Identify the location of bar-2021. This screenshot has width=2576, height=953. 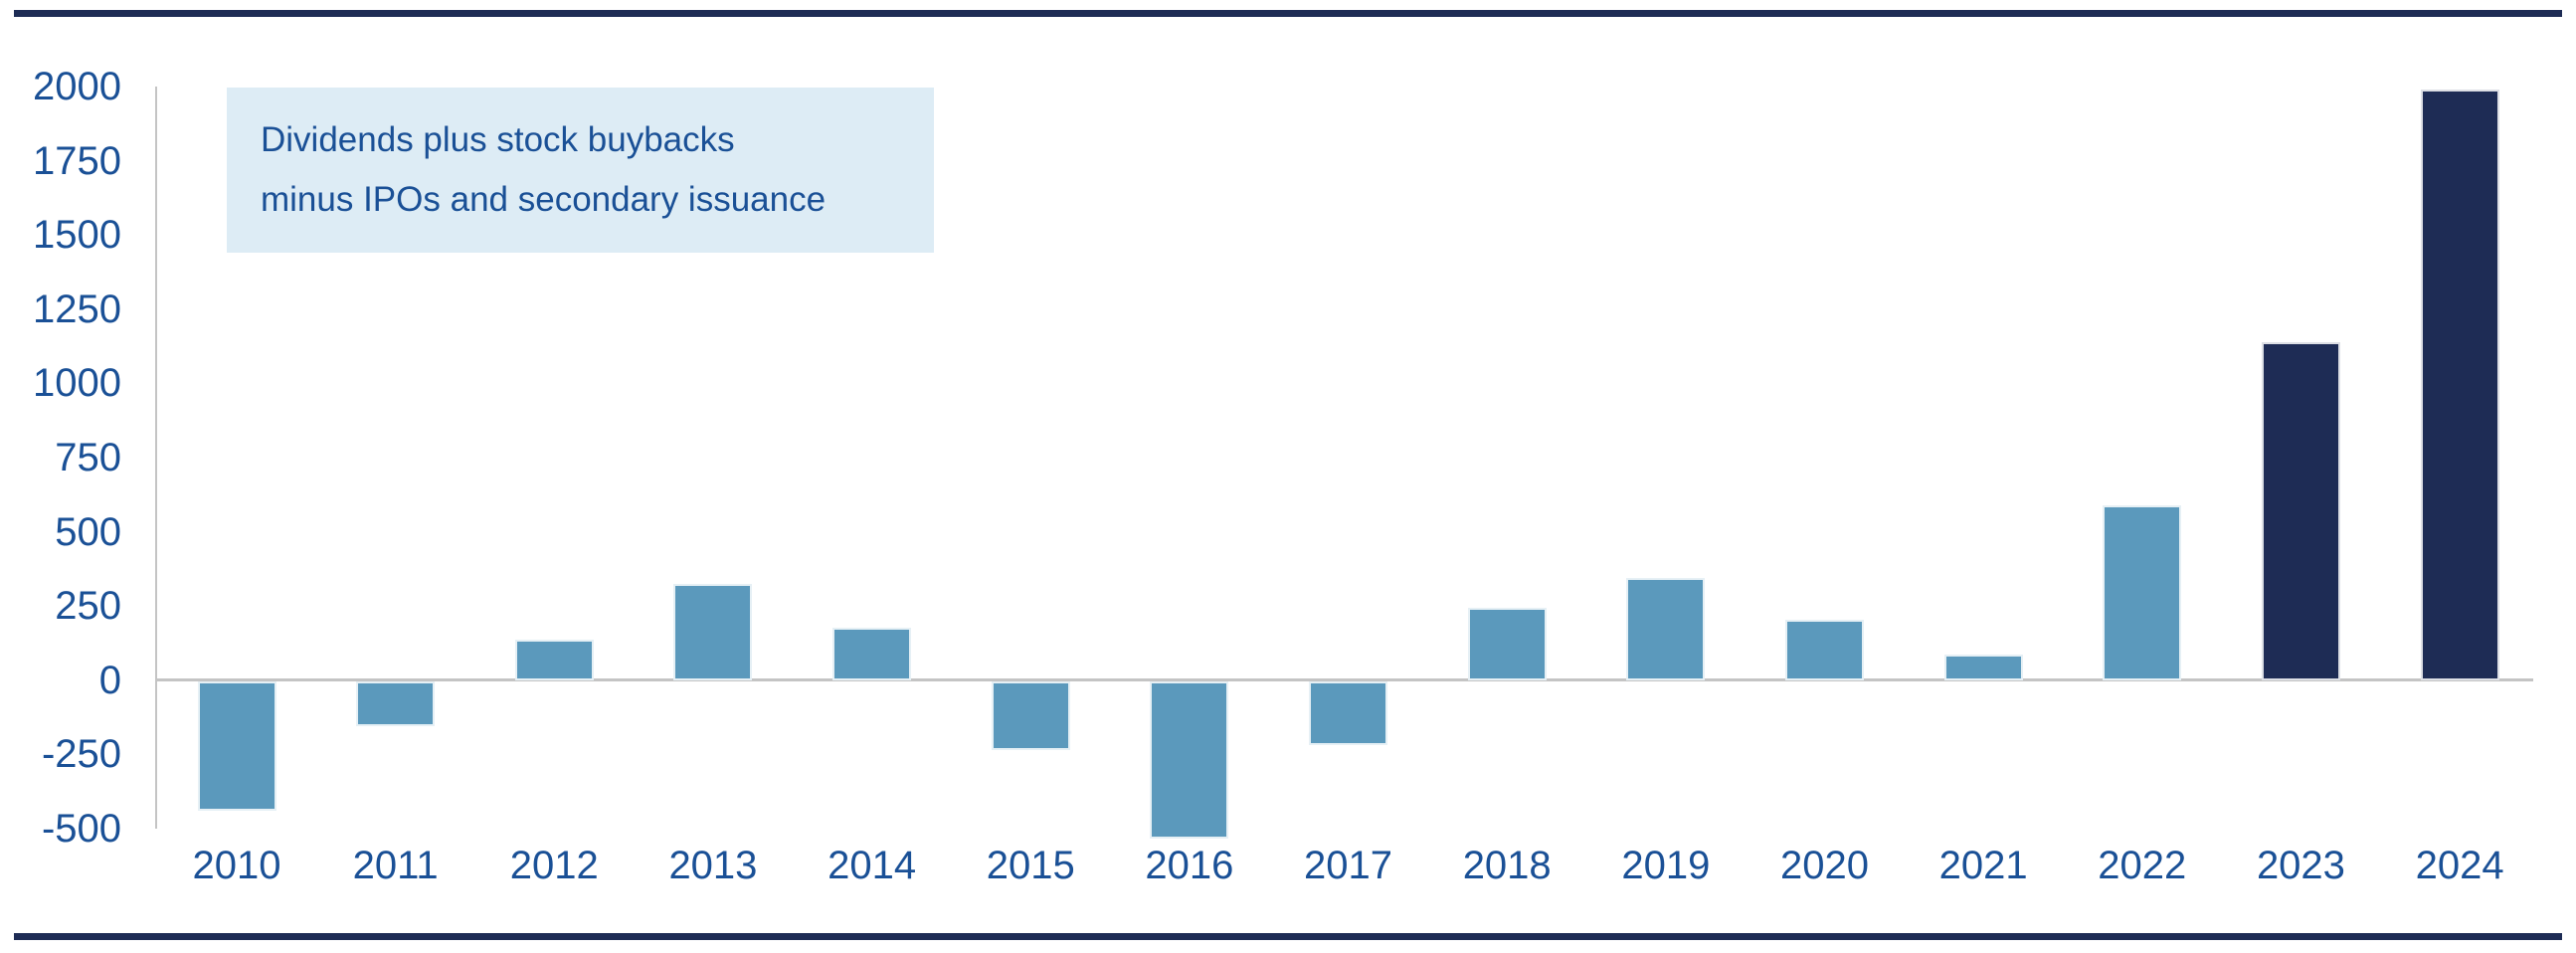
(1983, 667).